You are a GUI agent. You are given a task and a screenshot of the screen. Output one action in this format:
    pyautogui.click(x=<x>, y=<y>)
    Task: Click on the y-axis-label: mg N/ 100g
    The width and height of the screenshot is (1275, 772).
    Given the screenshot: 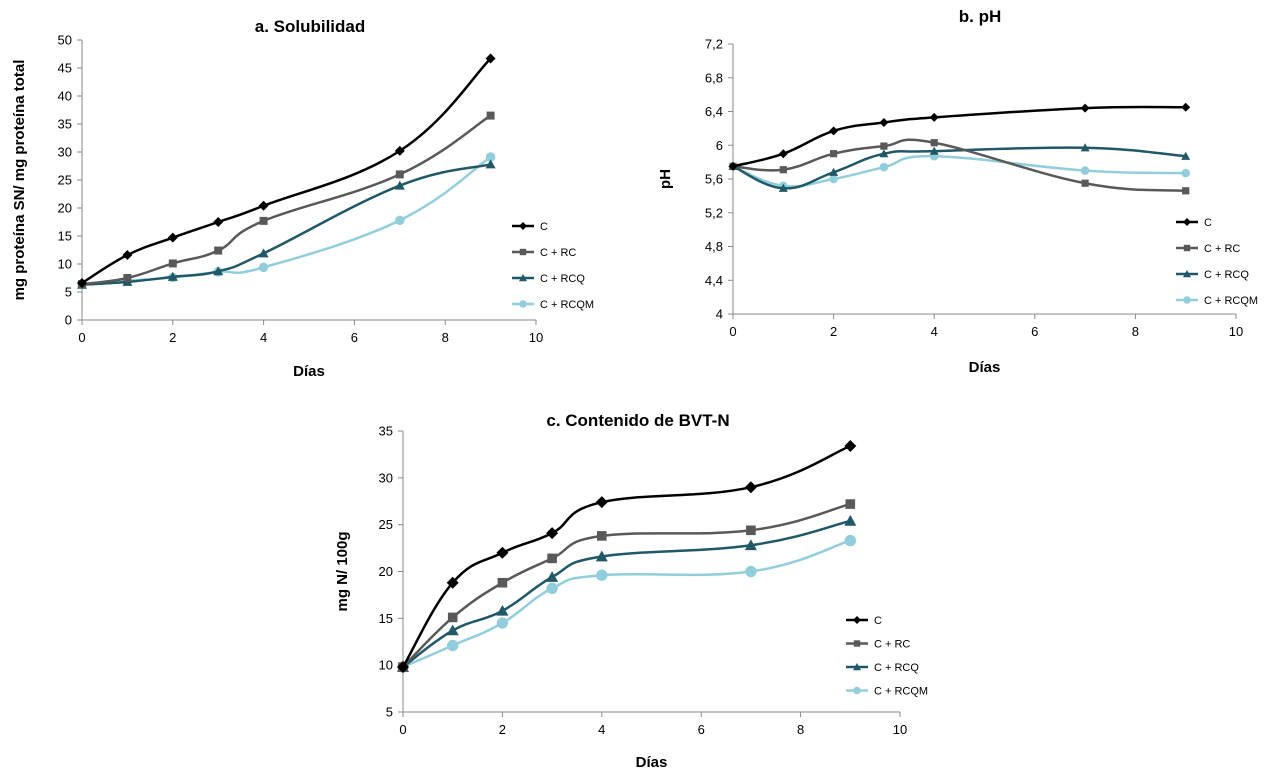 What is the action you would take?
    pyautogui.click(x=342, y=571)
    